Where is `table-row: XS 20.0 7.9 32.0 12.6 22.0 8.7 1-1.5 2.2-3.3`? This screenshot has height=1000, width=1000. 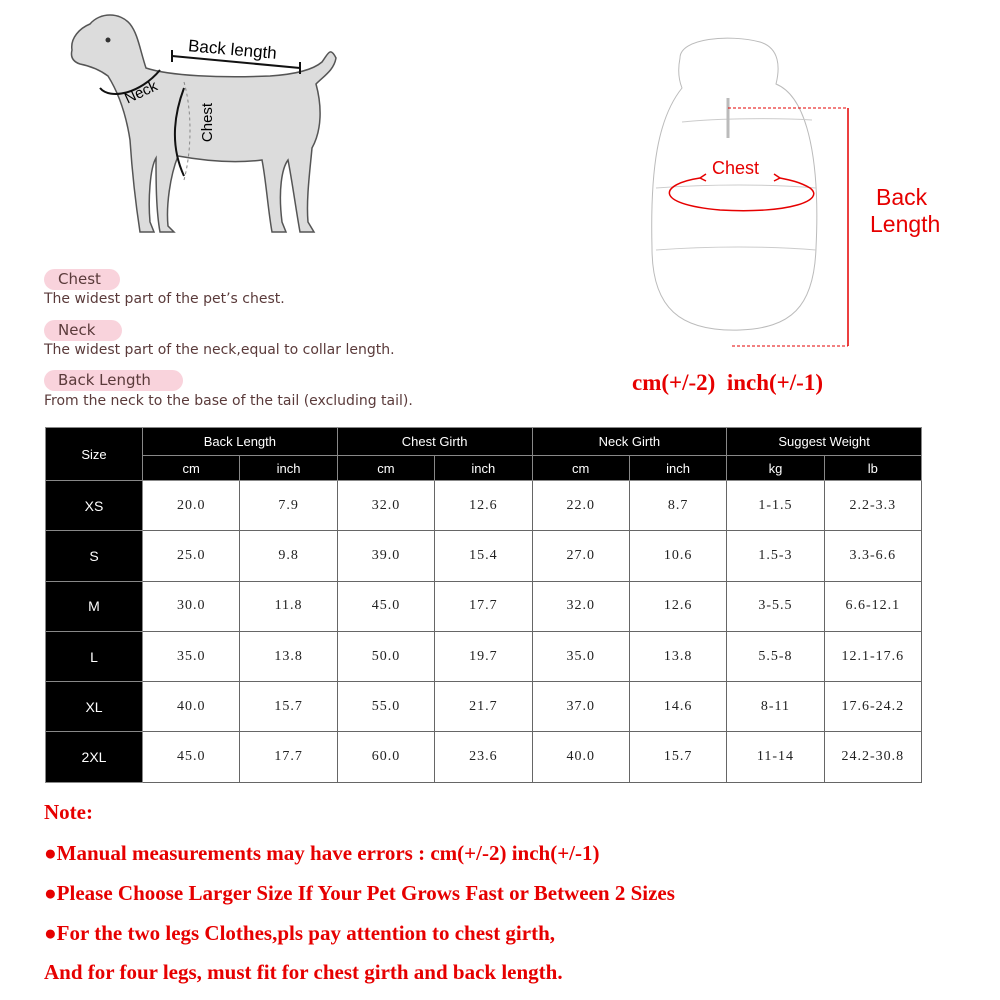 table-row: XS 20.0 7.9 32.0 12.6 22.0 8.7 1-1.5 2.2-3.3 is located at coordinates (484, 505).